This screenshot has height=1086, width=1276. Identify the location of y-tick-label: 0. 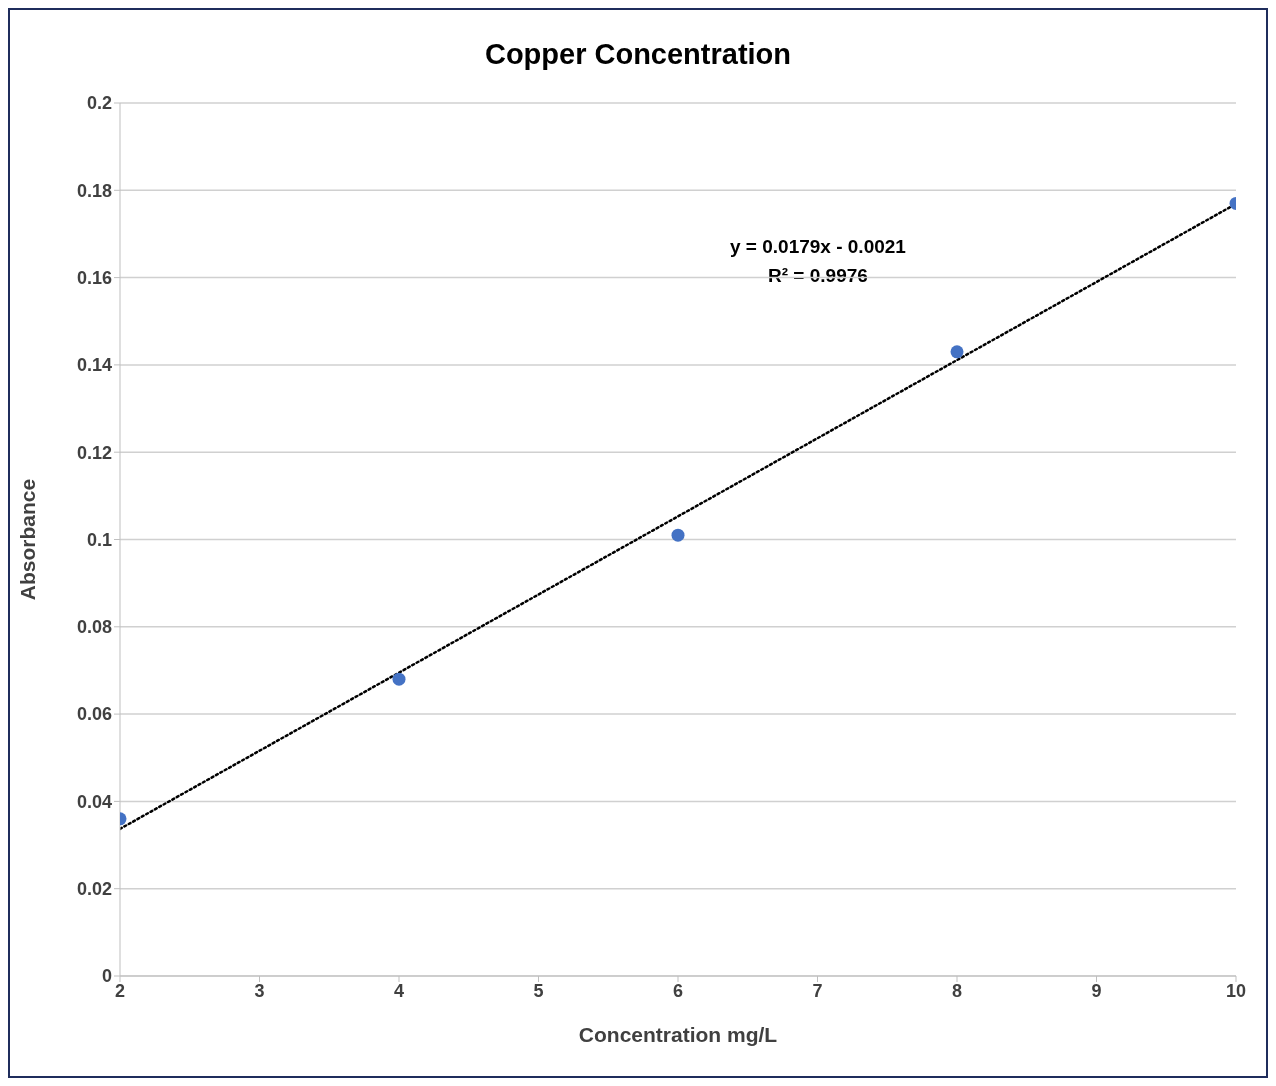
(106, 976).